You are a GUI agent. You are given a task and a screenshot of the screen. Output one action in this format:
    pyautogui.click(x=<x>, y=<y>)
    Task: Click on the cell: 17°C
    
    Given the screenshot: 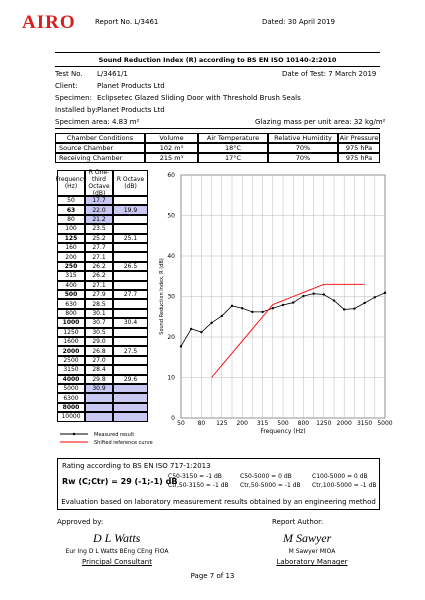 What is the action you would take?
    pyautogui.click(x=233, y=158)
    